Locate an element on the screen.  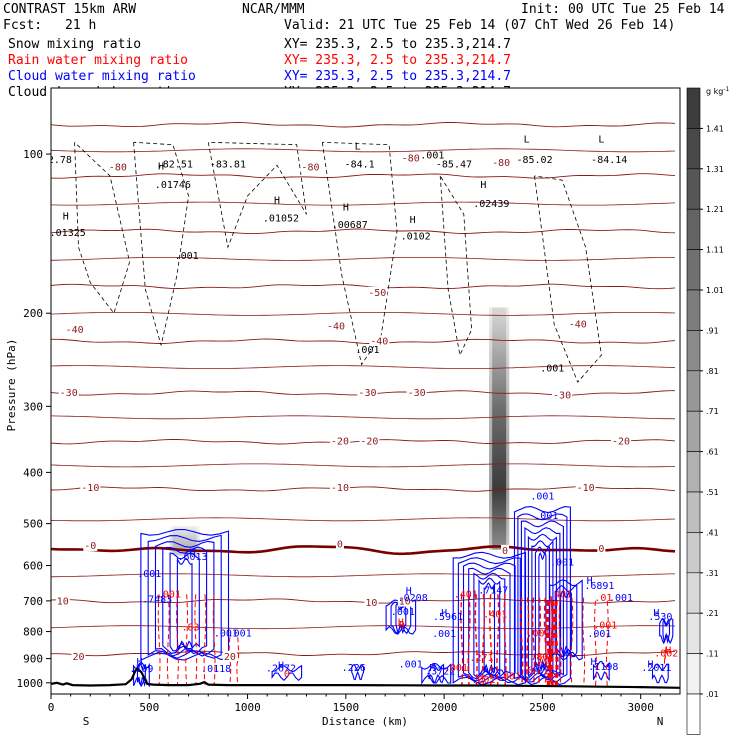
init-time: Init: 00 UTC Tue 25 Feb 14 is located at coordinates (623, 9).